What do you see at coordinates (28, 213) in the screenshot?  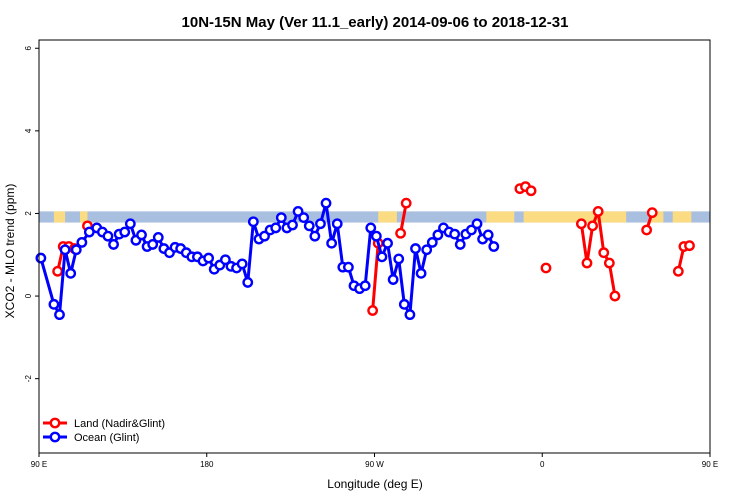 I see `y-tick-label: 2` at bounding box center [28, 213].